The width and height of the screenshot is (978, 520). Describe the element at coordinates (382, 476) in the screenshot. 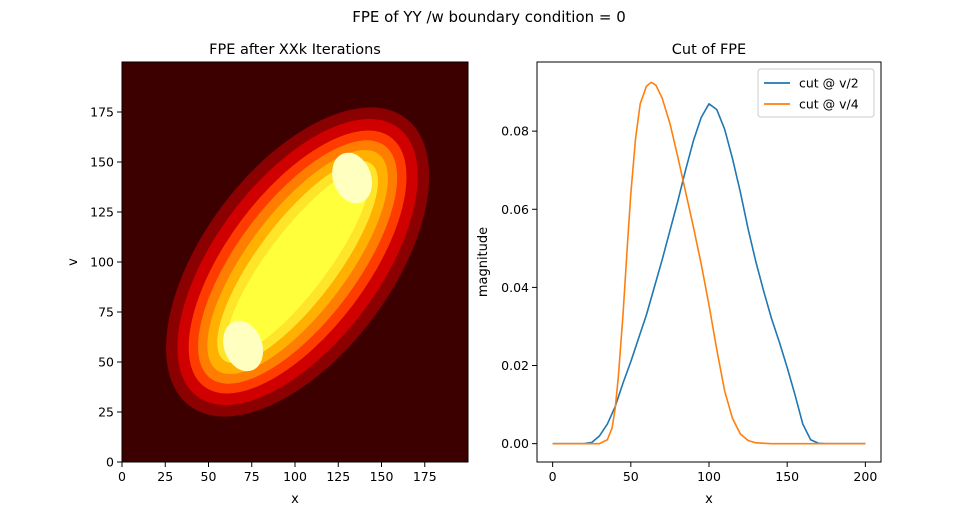

I see `heatmap-x-tick-label: 150` at that location.